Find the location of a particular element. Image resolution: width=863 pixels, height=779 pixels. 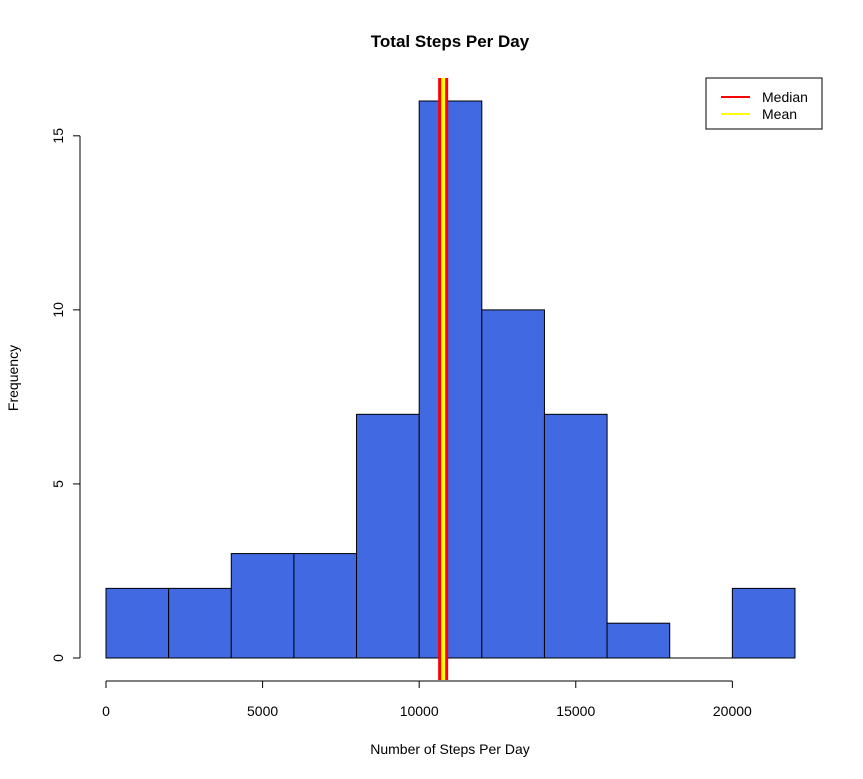

y-tick-label-2: 10 is located at coordinates (58, 310).